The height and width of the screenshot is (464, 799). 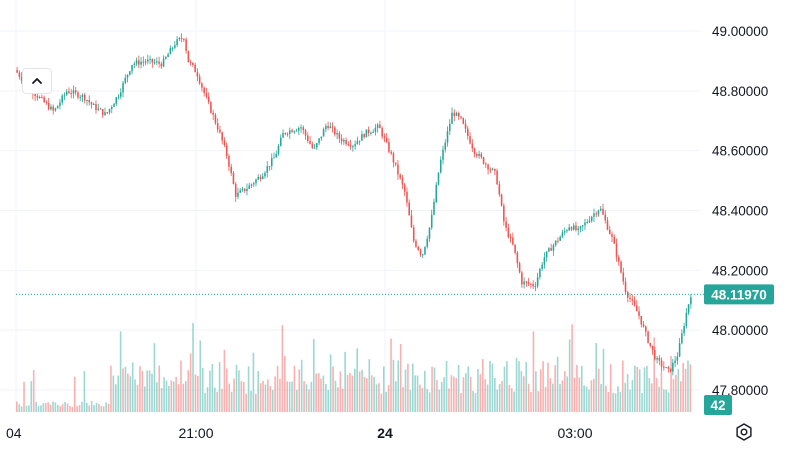 What do you see at coordinates (299, 433) in the screenshot?
I see `x-axis: 04 21:00 24 03:00` at bounding box center [299, 433].